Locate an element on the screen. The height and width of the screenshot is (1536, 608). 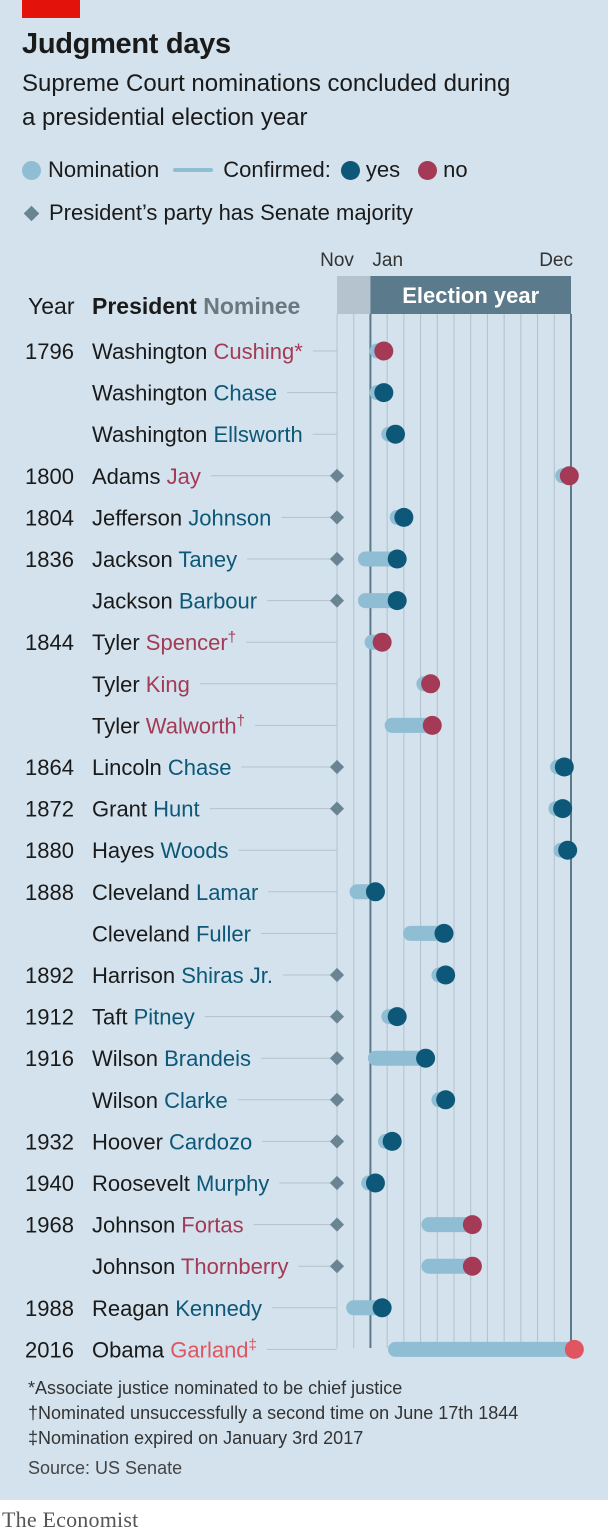
legend-majority-diamond is located at coordinates (31, 213).